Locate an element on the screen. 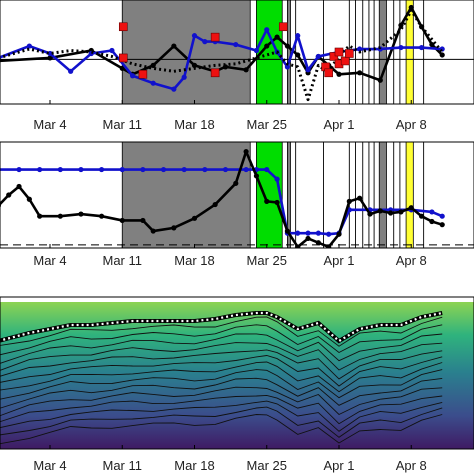 Image resolution: width=474 pixels, height=474 pixels. mid-series-0-line is located at coordinates (221, 202).